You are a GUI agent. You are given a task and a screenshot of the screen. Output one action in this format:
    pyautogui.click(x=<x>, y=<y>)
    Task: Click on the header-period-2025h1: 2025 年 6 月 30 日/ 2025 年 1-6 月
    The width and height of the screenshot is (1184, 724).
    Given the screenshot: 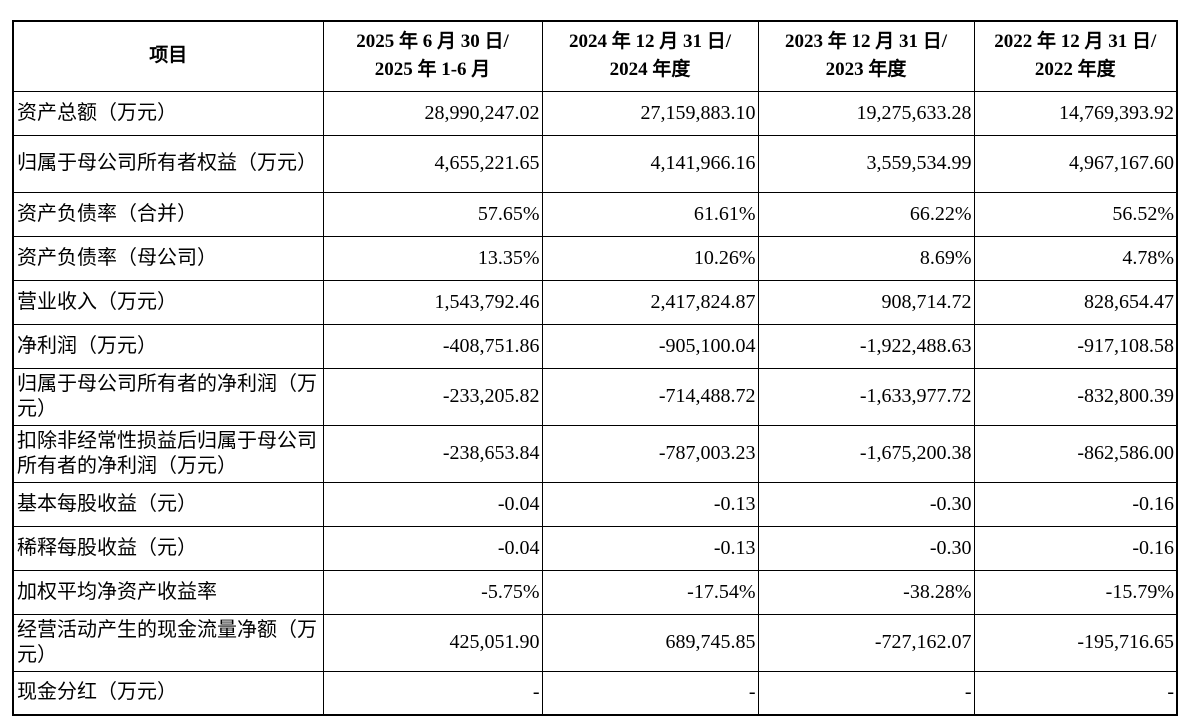 What is the action you would take?
    pyautogui.click(x=432, y=56)
    